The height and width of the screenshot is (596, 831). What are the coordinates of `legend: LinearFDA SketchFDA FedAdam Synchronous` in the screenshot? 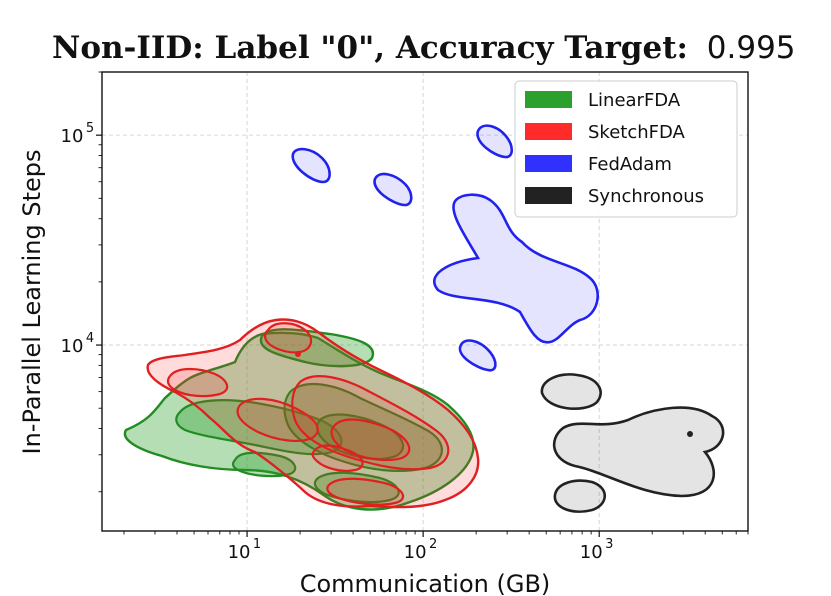 It's located at (626, 149).